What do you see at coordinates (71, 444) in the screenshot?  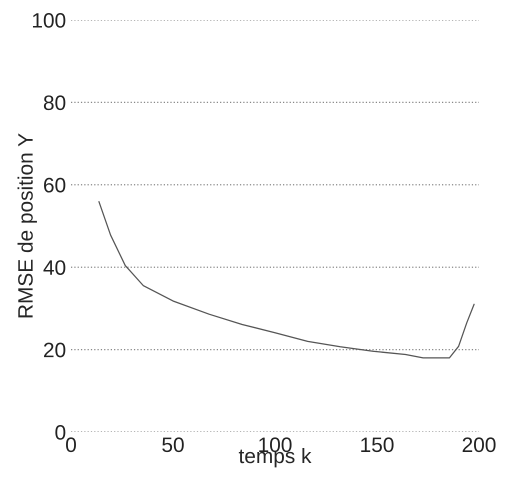 I see `x-tick-label: 0` at bounding box center [71, 444].